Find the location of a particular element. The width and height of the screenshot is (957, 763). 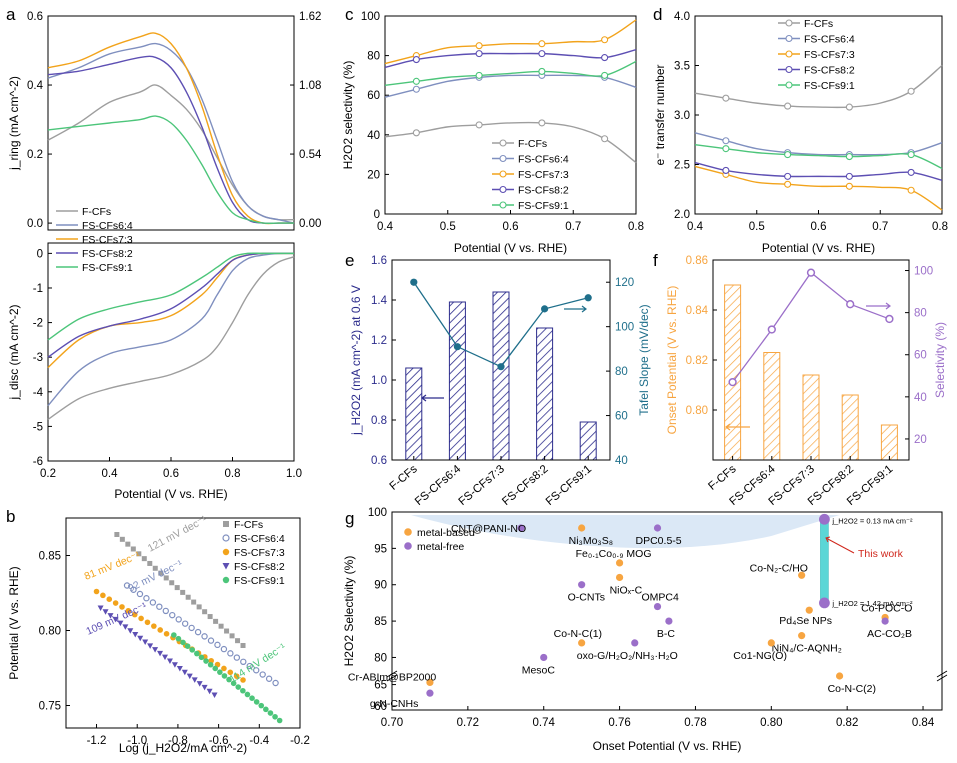

panel-c-legend-label: FS-CFs8:2 is located at coordinates (543, 191).